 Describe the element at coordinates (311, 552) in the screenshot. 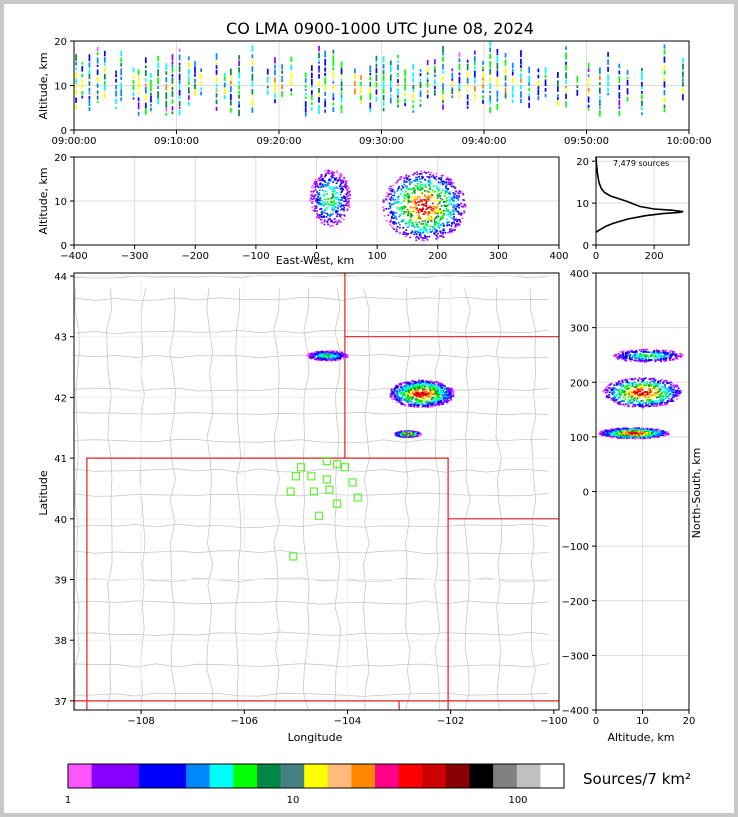

I see `county-line` at that location.